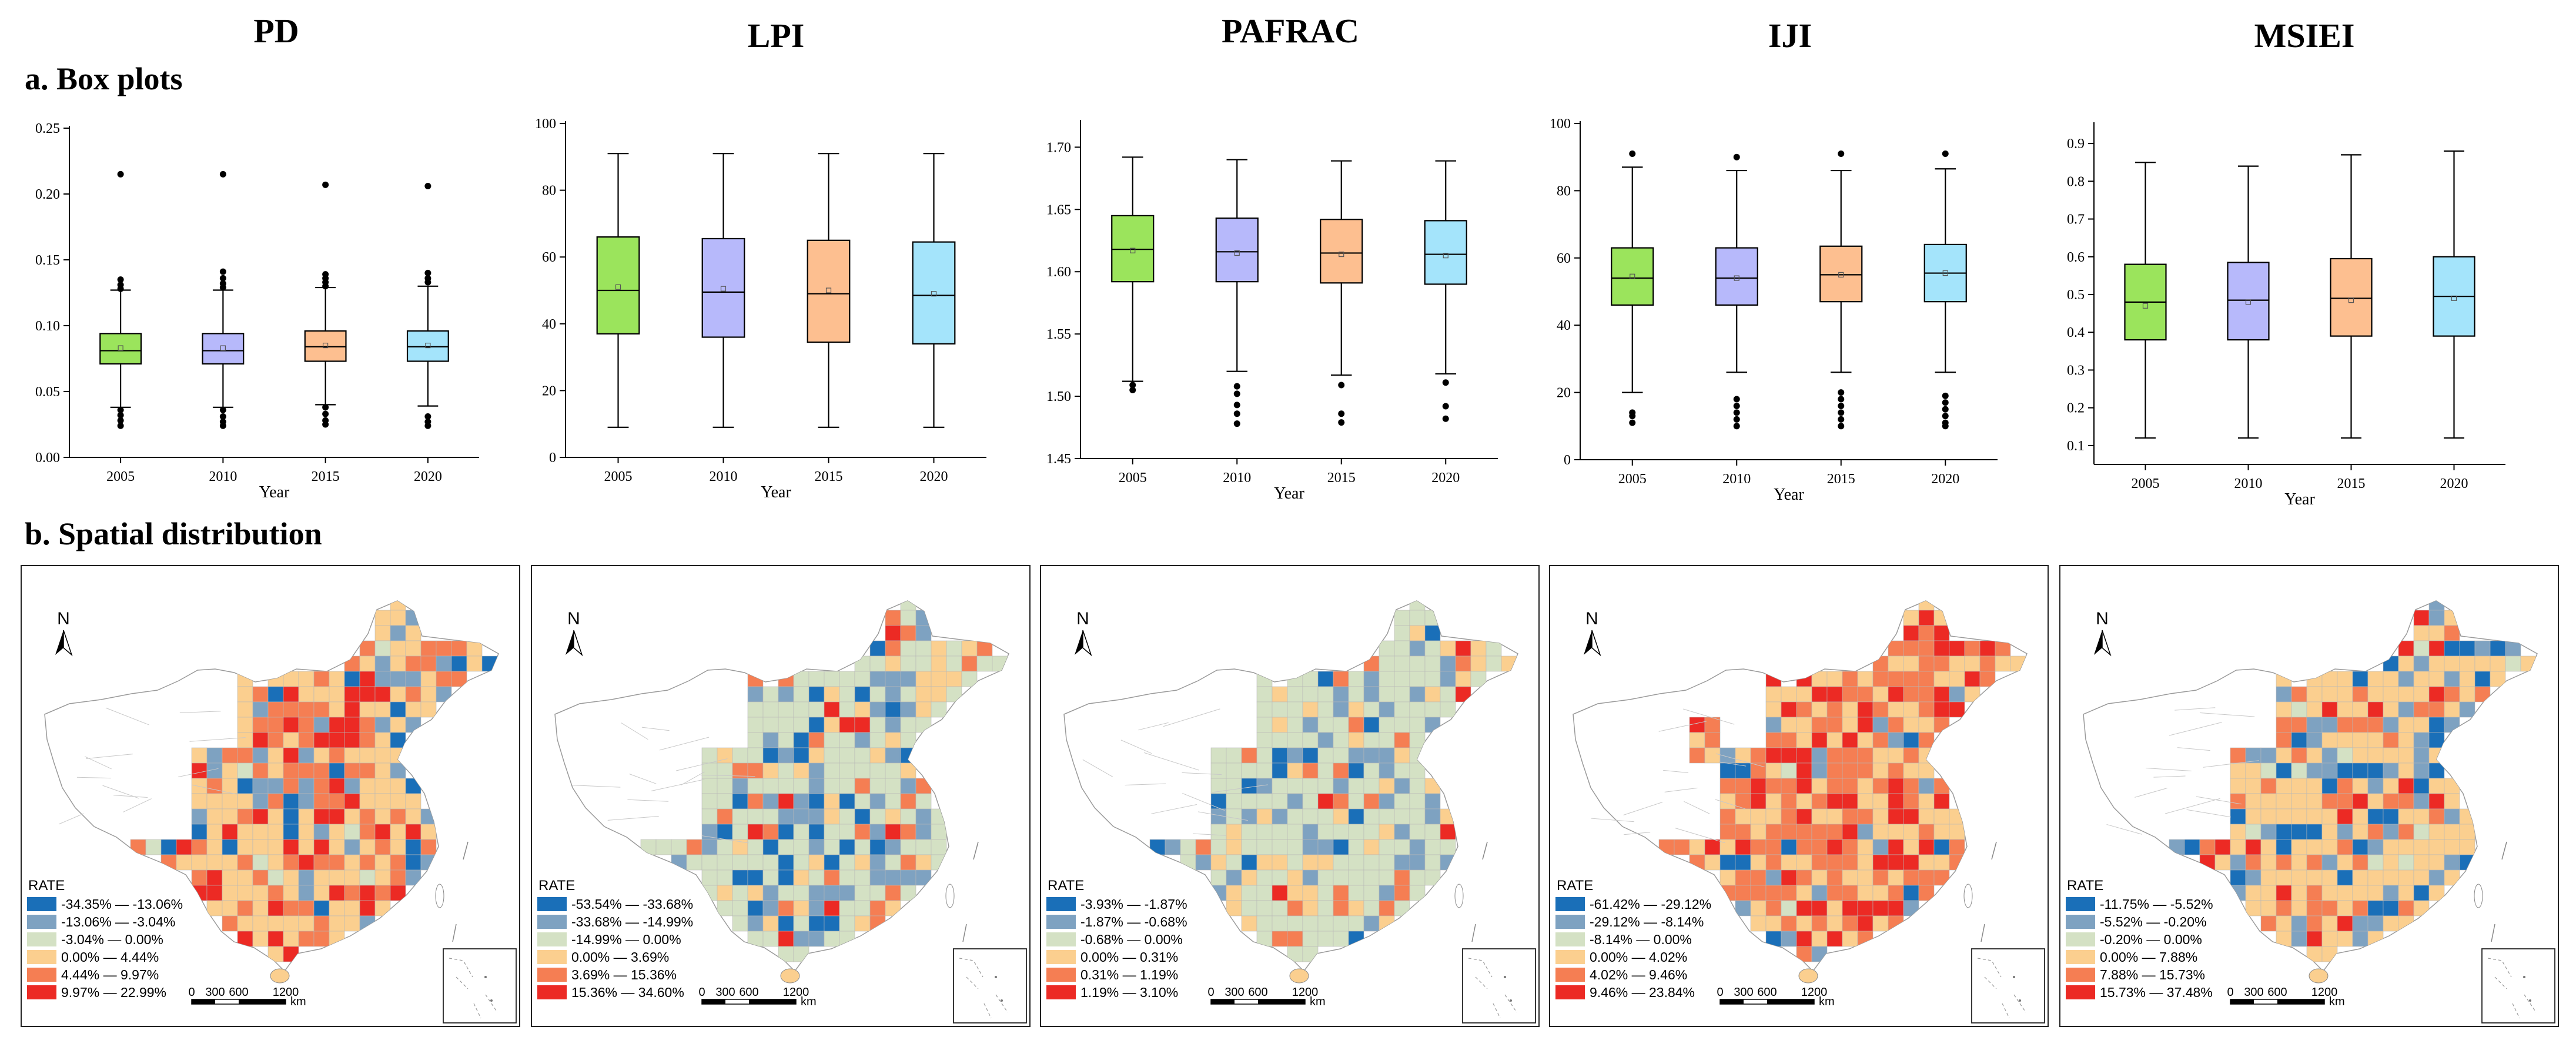 This screenshot has height=1047, width=2576. Describe the element at coordinates (796, 992) in the screenshot. I see `scale-label: 1200` at that location.